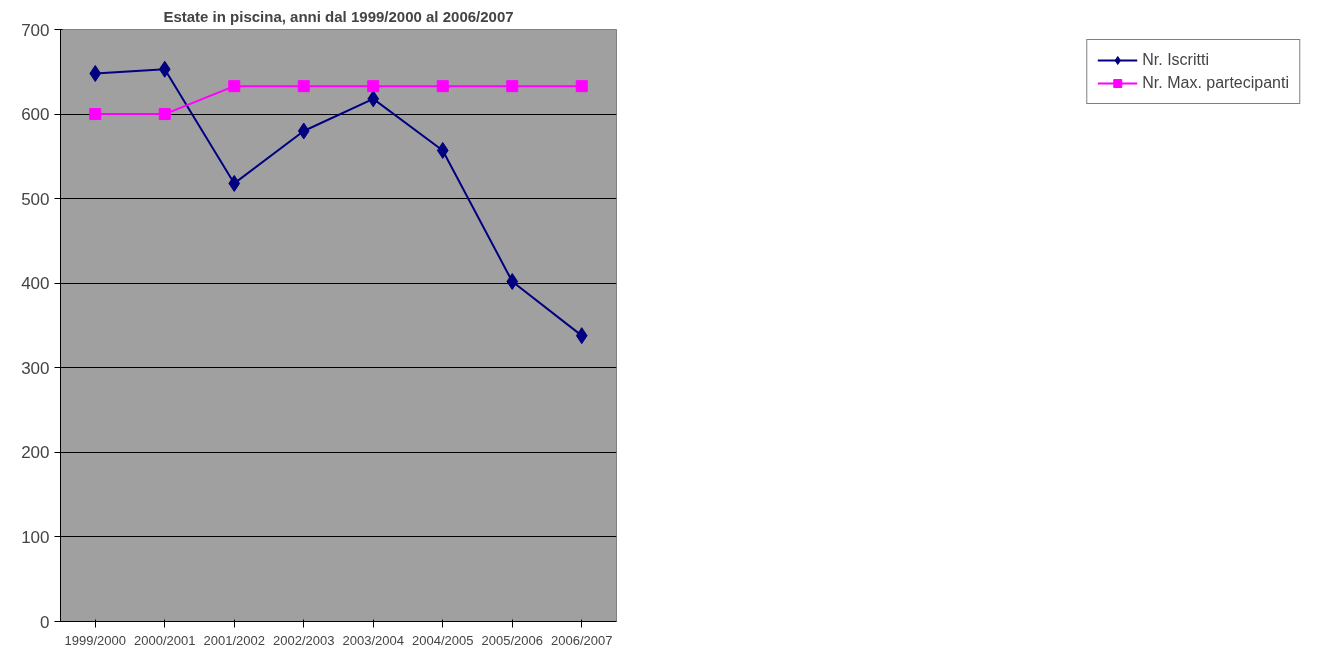 The width and height of the screenshot is (1321, 659). Describe the element at coordinates (35, 30) in the screenshot. I see `y-tick-label: 700` at that location.